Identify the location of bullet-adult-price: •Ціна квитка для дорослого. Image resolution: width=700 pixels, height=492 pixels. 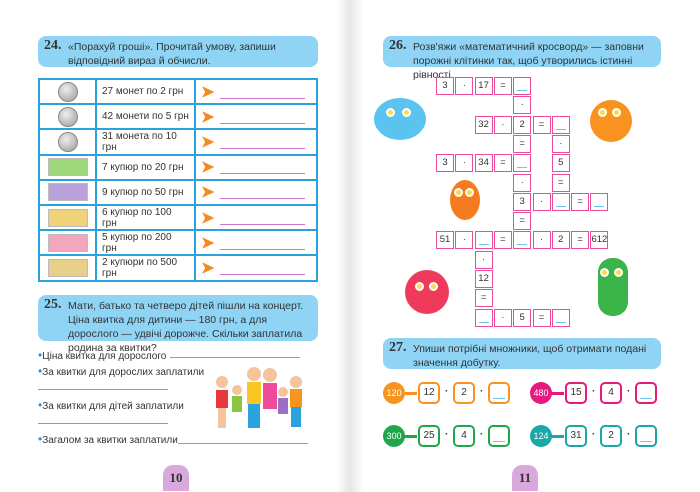
(102, 355).